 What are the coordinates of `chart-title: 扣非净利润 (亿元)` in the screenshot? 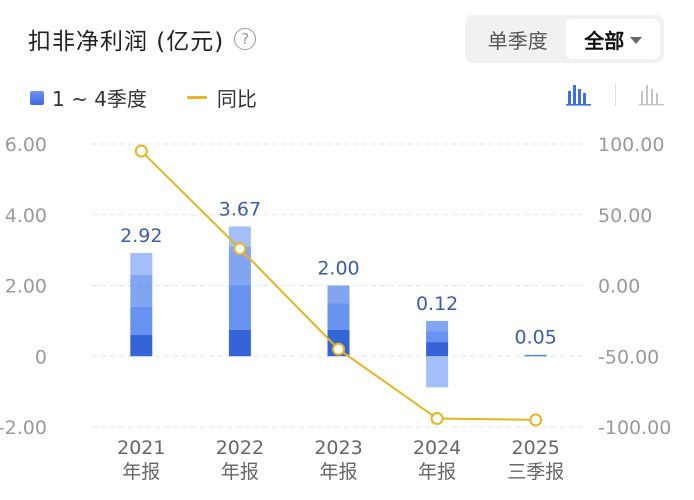 It's located at (126, 42).